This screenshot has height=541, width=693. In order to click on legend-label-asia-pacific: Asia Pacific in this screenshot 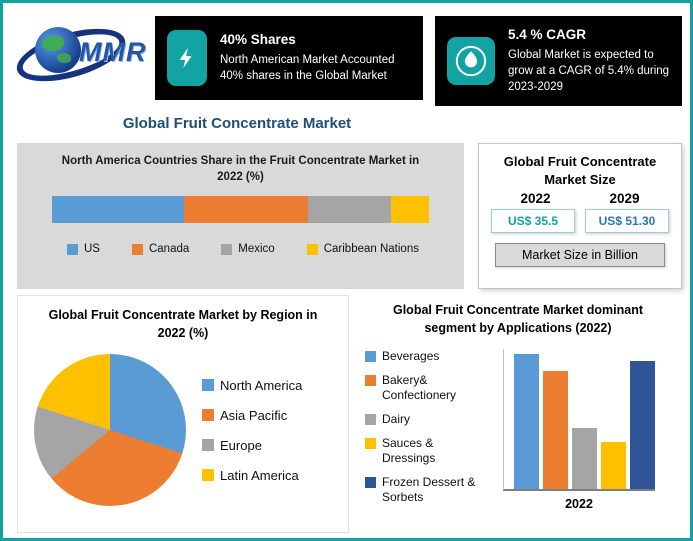, I will do `click(254, 415)`.